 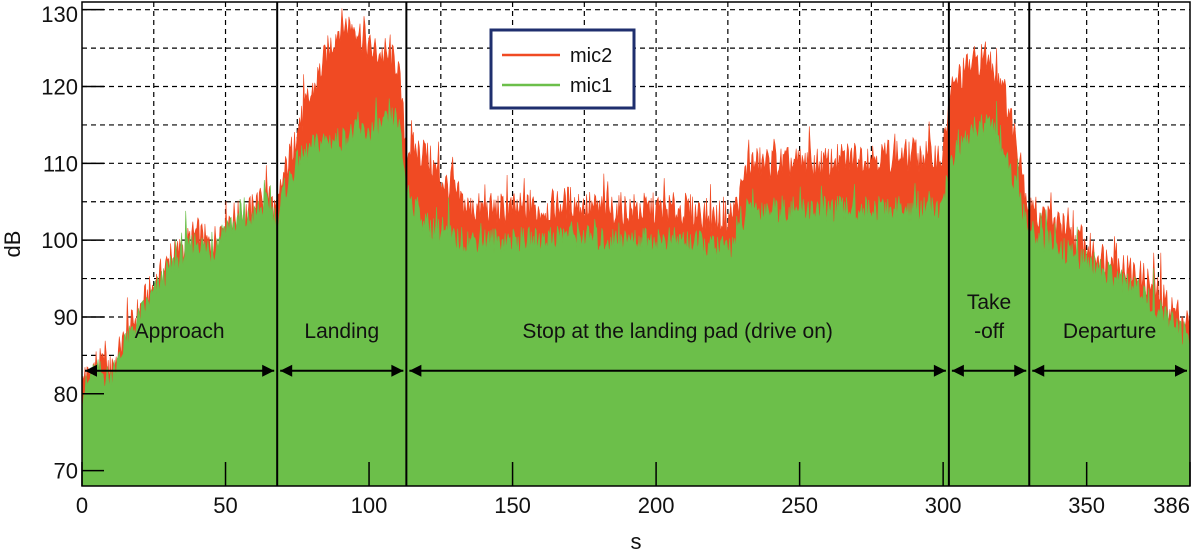 What do you see at coordinates (60, 163) in the screenshot?
I see `y-tick-label: 110` at bounding box center [60, 163].